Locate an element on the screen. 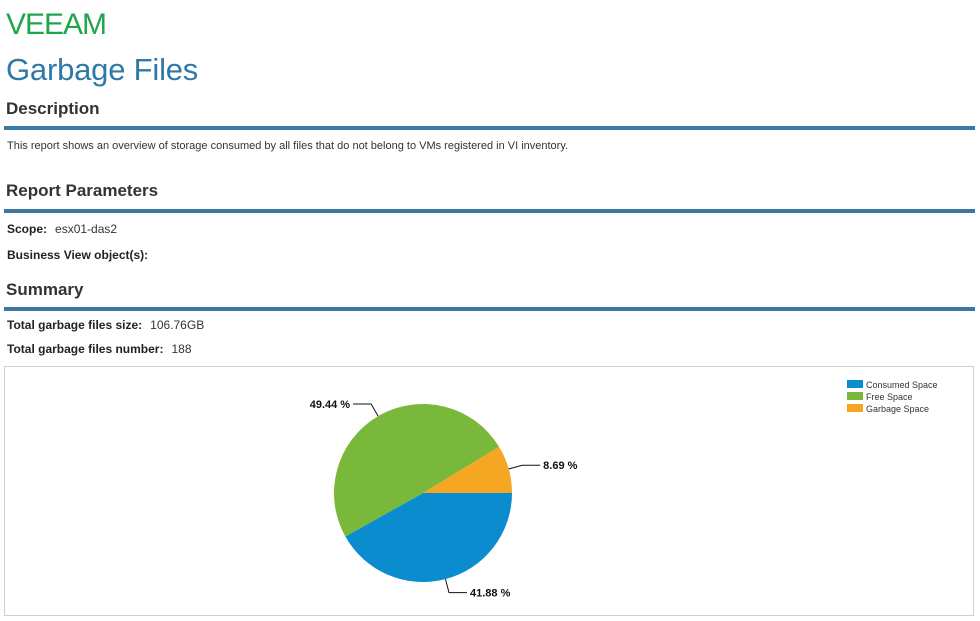  summary-heading: Summary is located at coordinates (45, 289).